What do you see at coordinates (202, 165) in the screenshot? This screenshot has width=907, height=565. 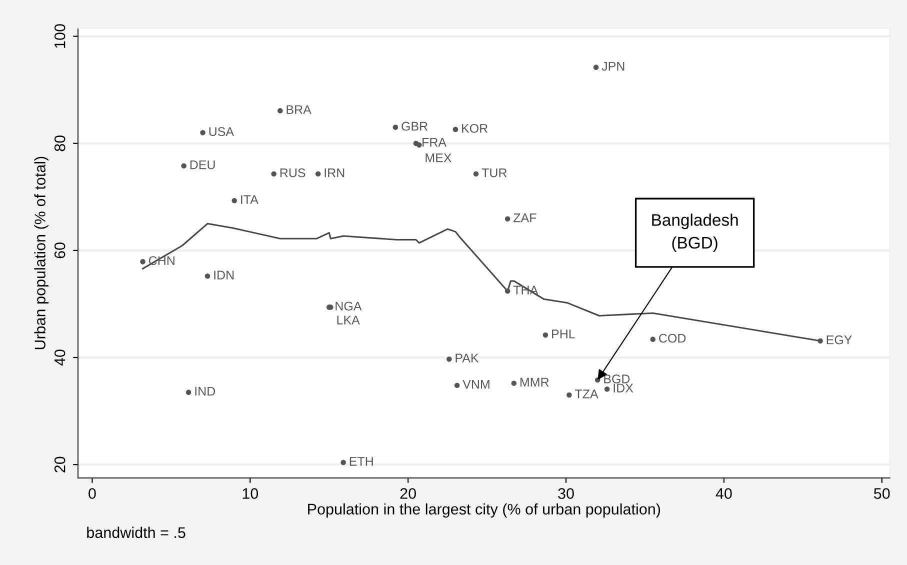 I see `data-label: DEU` at bounding box center [202, 165].